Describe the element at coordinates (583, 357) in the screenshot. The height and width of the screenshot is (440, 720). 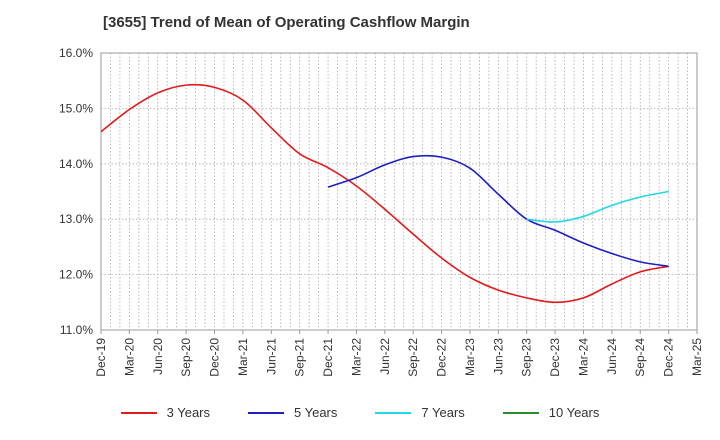
I see `x-tick-label: Mar-24` at that location.